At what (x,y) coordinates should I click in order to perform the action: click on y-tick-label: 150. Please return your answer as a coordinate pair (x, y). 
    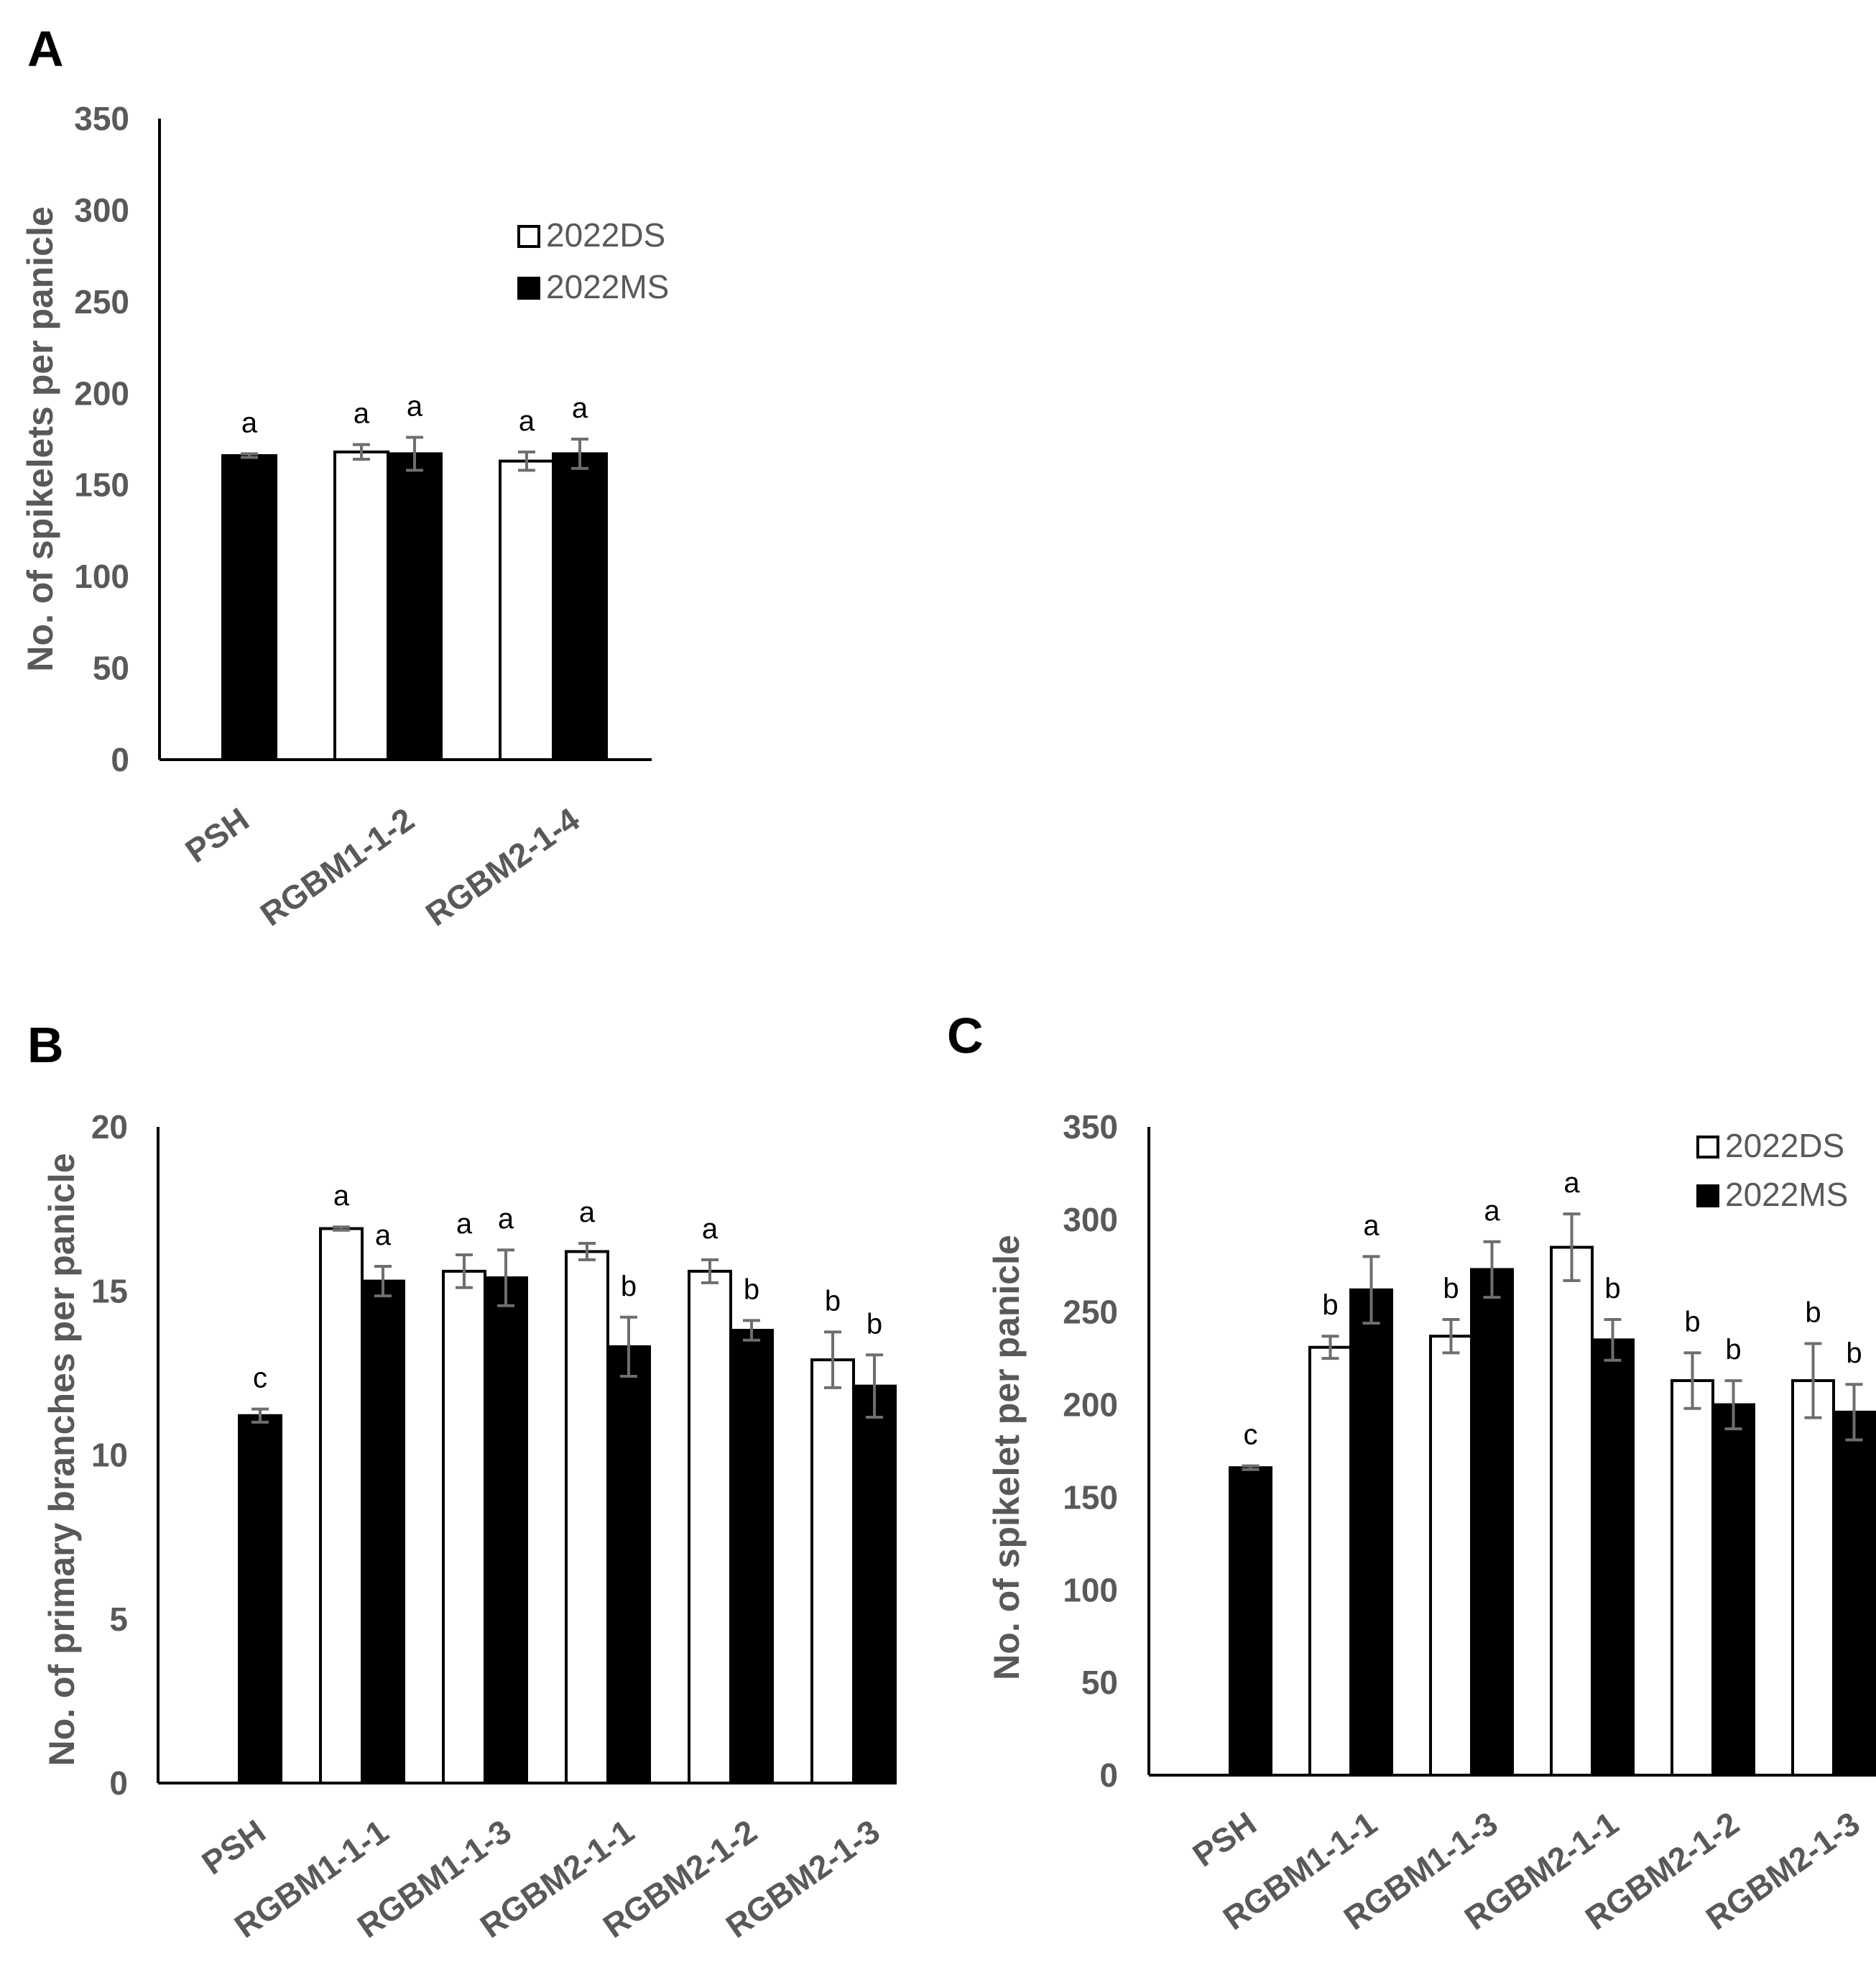
    Looking at the image, I should click on (1090, 1497).